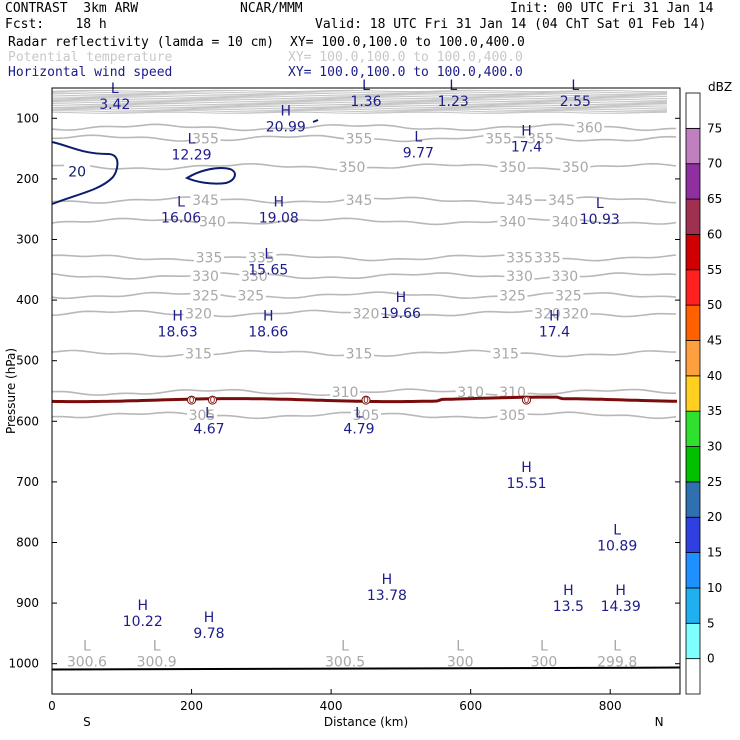 The image size is (740, 740). Describe the element at coordinates (210, 176) in the screenshot. I see `wind-contour-closed` at that location.